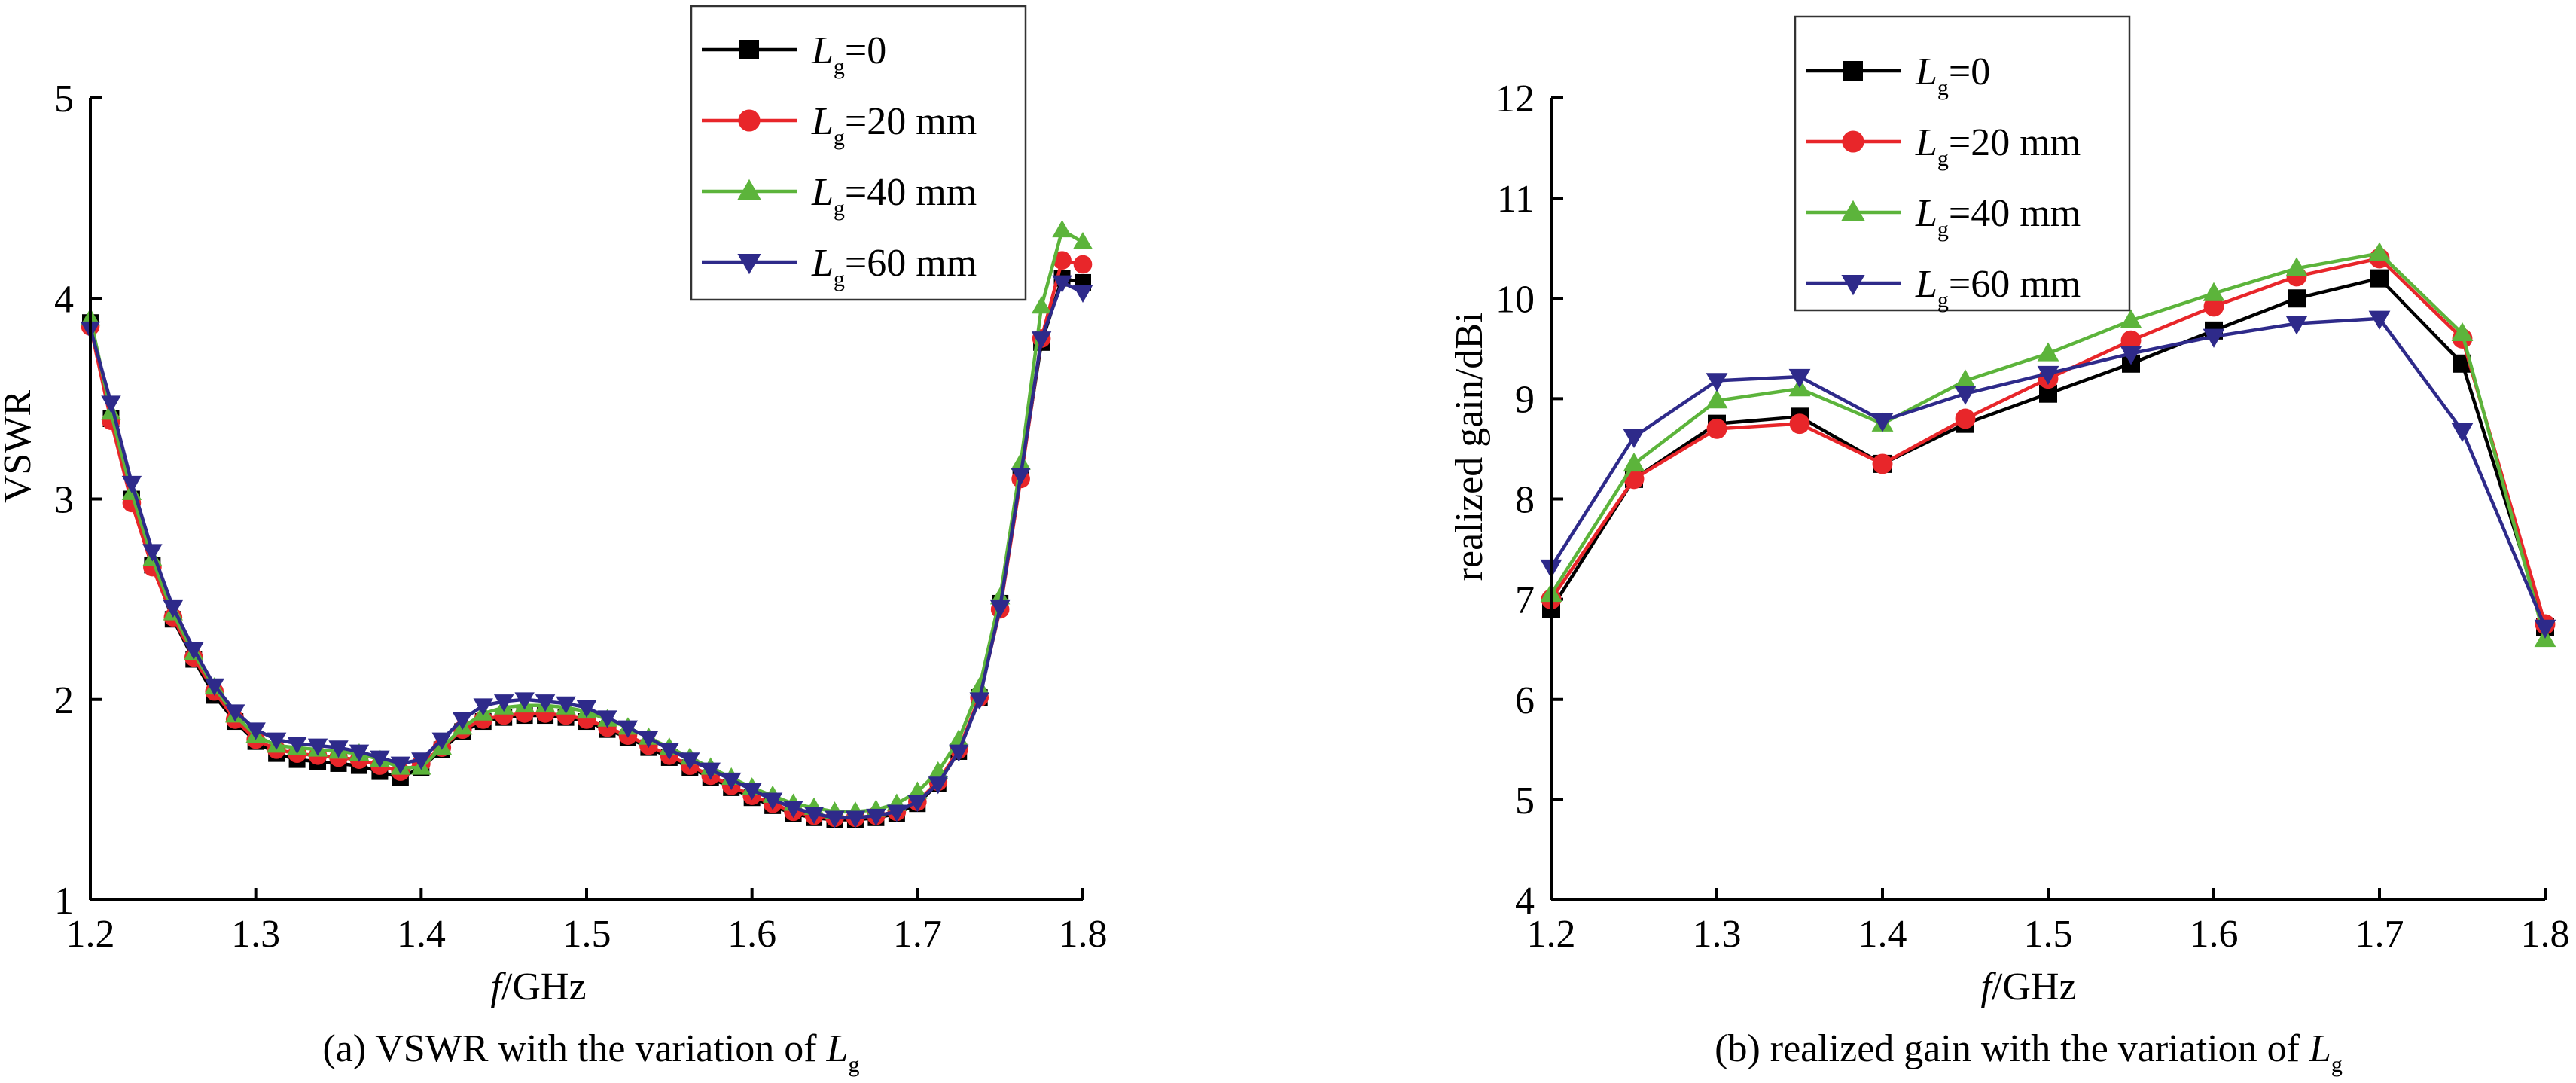  Describe the element at coordinates (837, 1048) in the screenshot. I see `vswr-caption-symbol: L` at that location.